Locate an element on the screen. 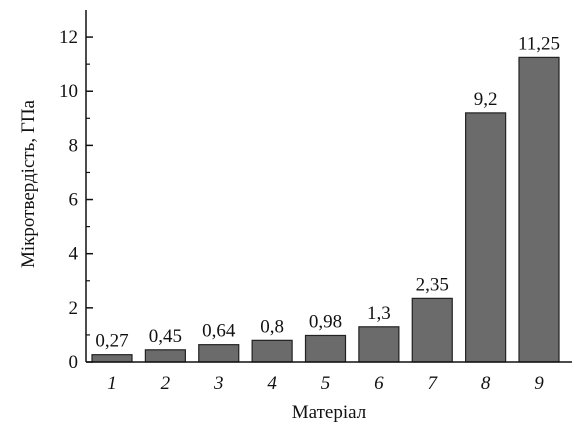  x-tick-label-3: 3 is located at coordinates (218, 383).